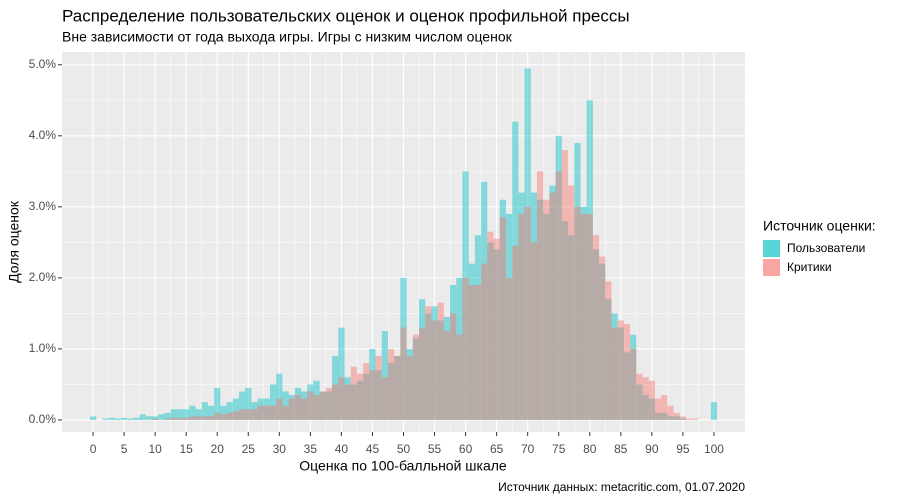  I want to click on x-tick-label: 25, so click(249, 449).